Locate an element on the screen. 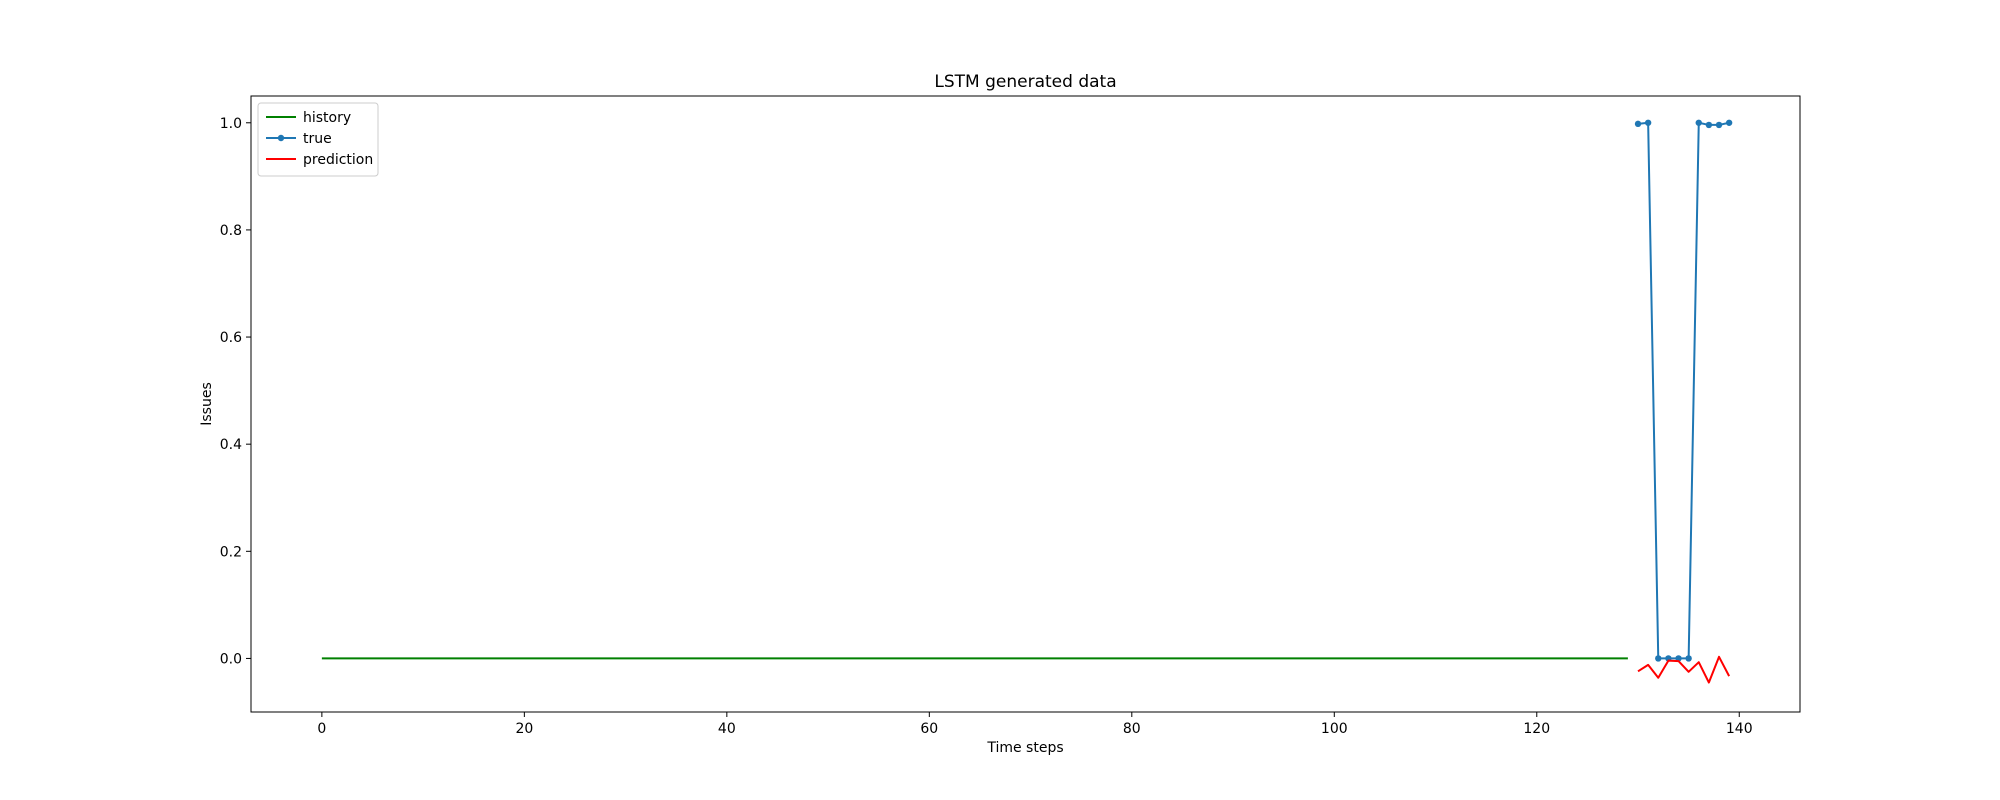 This screenshot has width=2000, height=800. x-tick-label: 140 is located at coordinates (1739, 729).